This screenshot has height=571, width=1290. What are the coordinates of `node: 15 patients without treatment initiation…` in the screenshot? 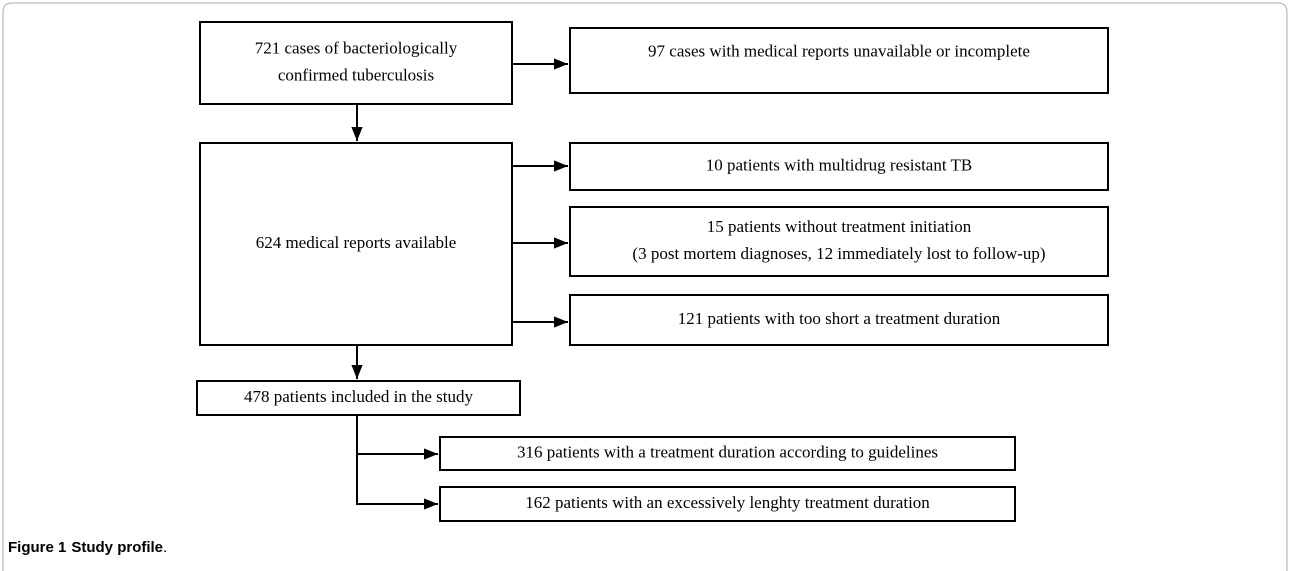 It's located at (839, 241).